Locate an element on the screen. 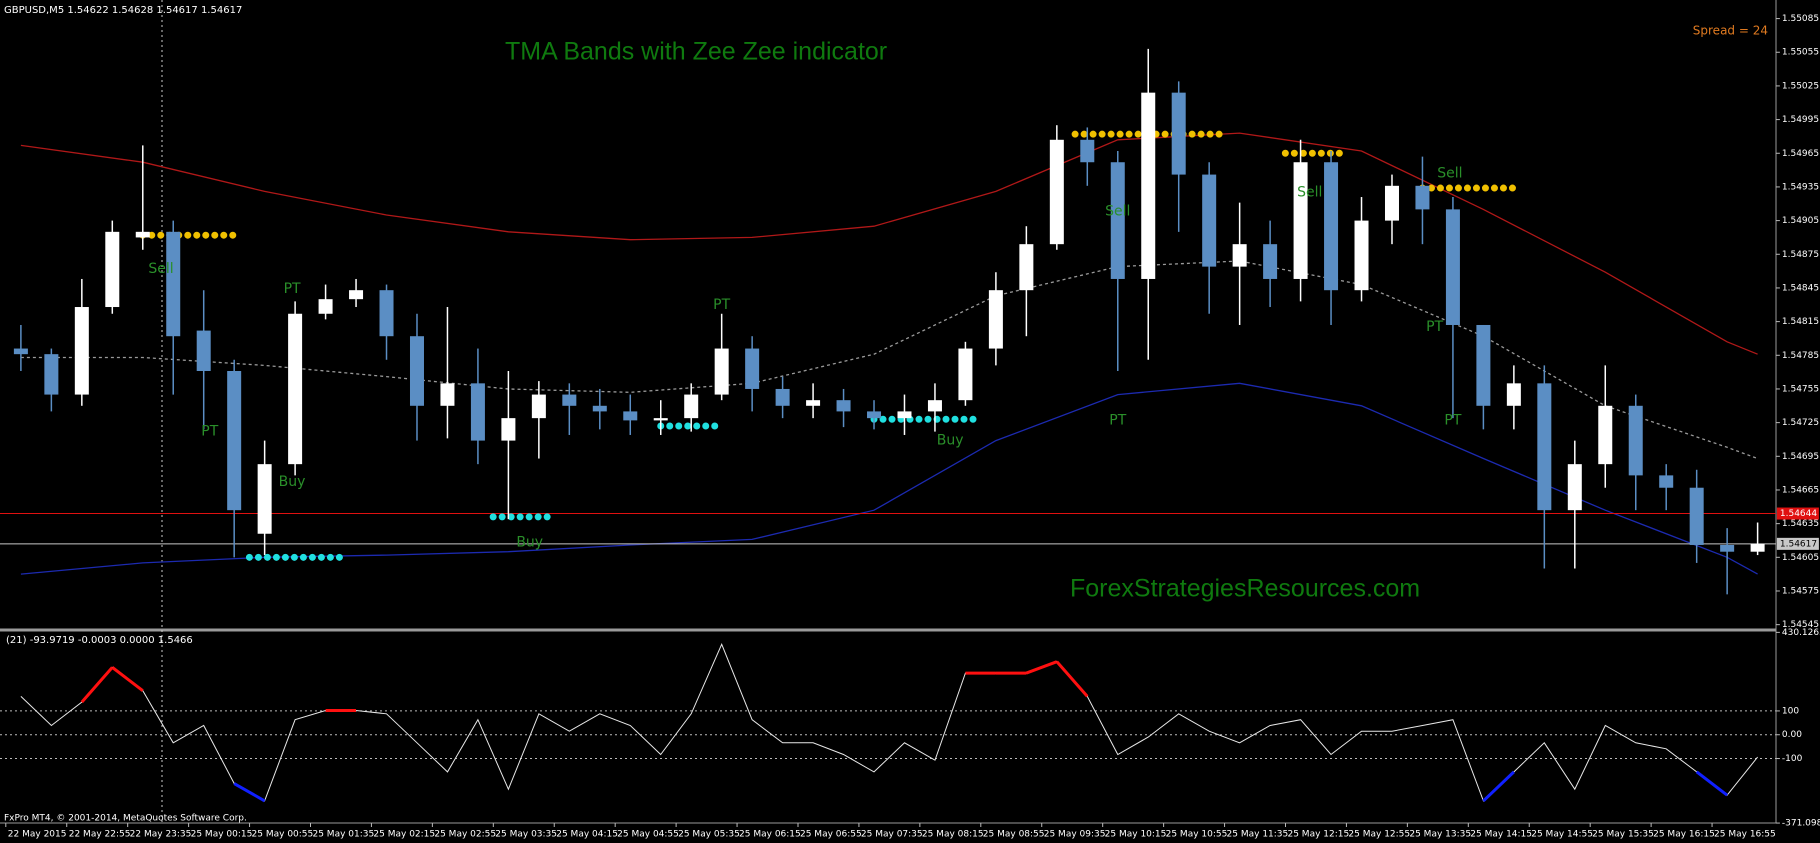  x-tick-label: 22 May 2015 is located at coordinates (37, 835).